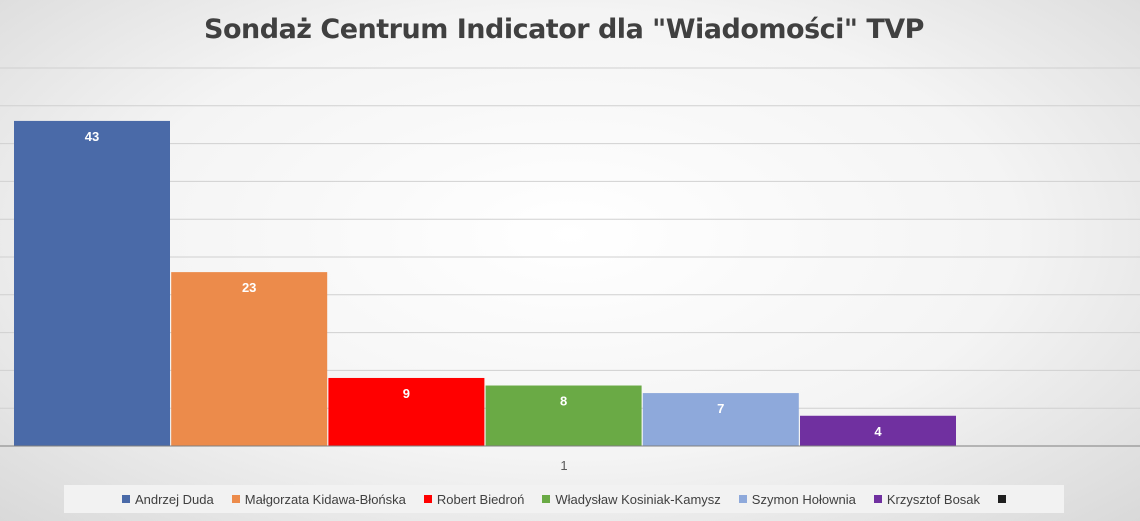 The height and width of the screenshot is (521, 1140). I want to click on bar-value-label: 9, so click(406, 393).